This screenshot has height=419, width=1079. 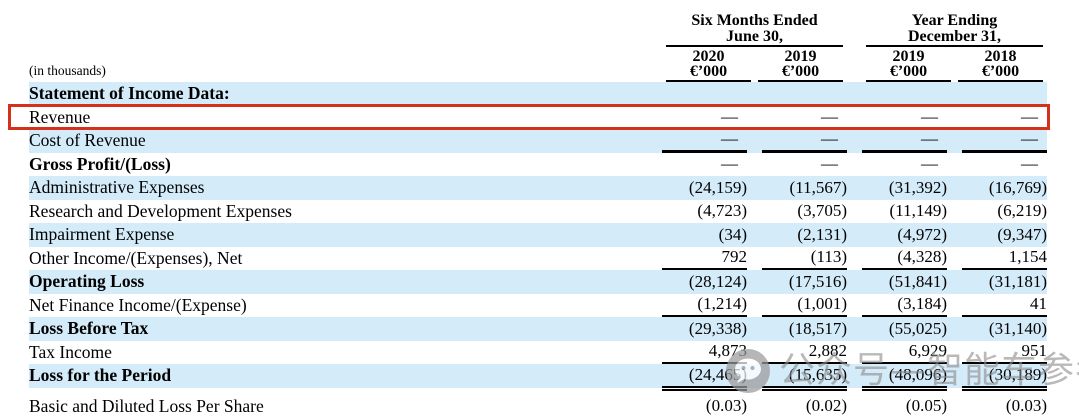 I want to click on row-label: Basic and Diluted Loss Per Share, so click(x=146, y=405).